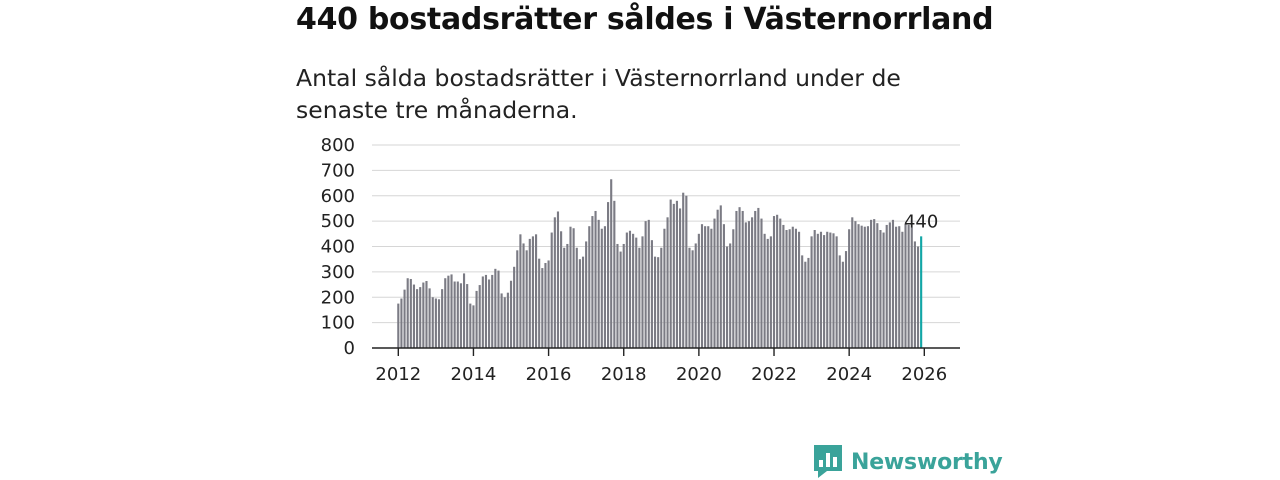  What do you see at coordinates (338, 323) in the screenshot?
I see `y-tick-label: 100` at bounding box center [338, 323].